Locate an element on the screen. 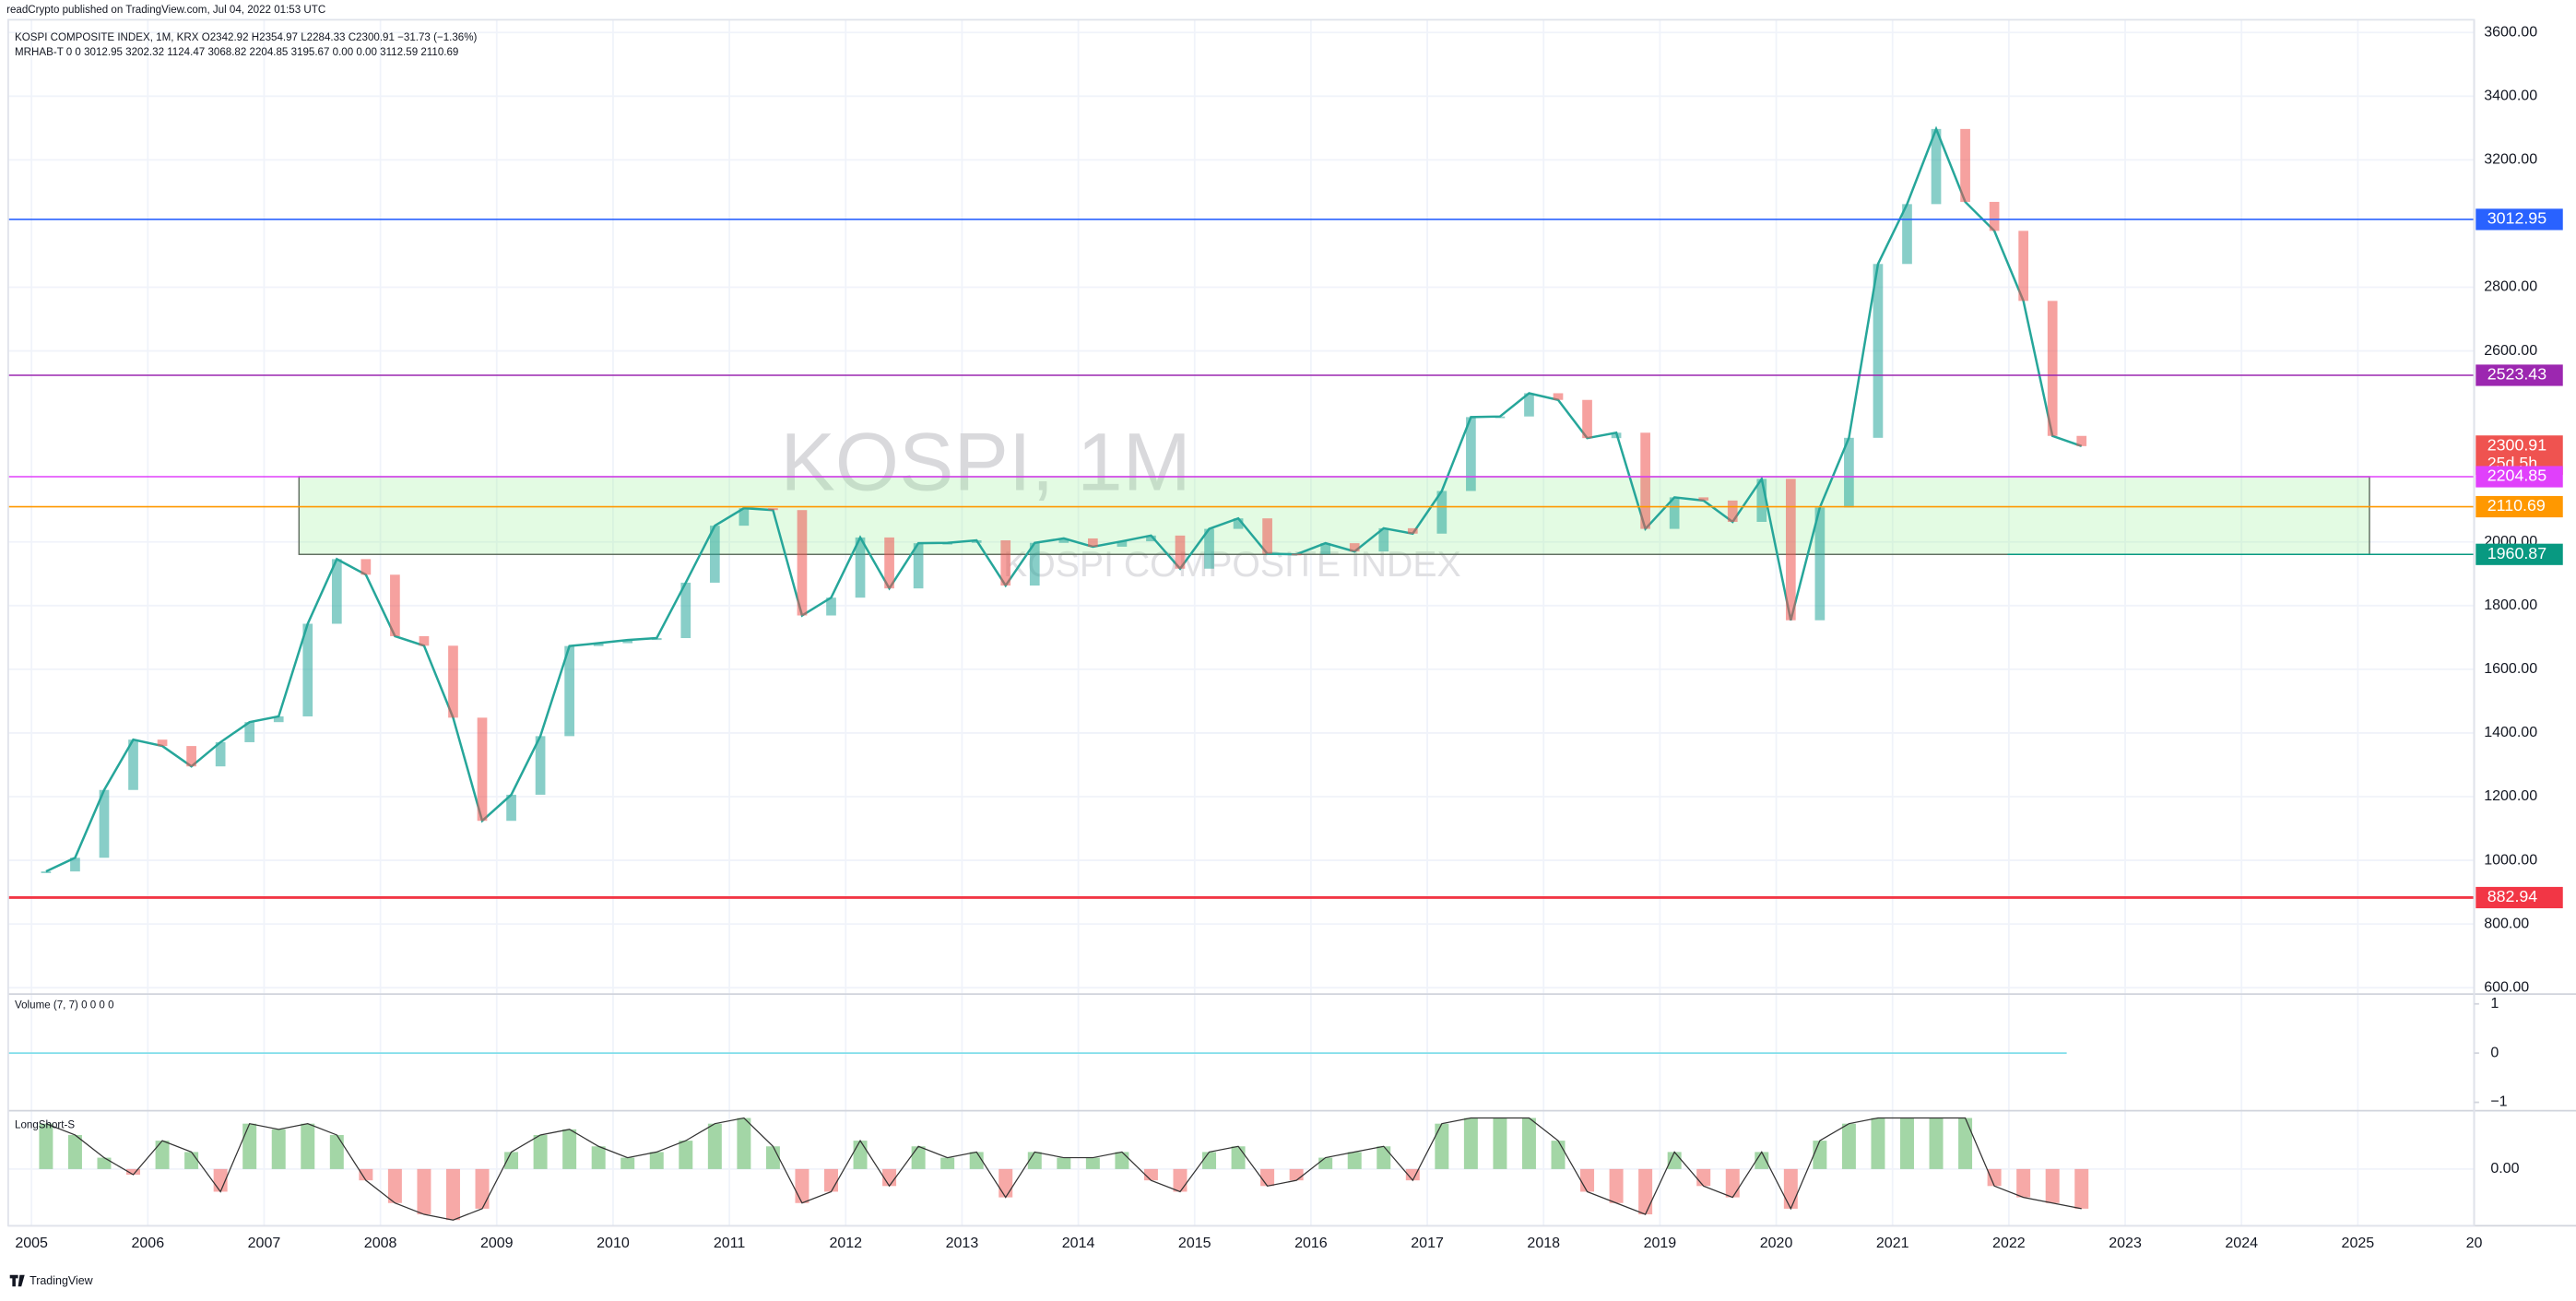 This screenshot has width=2576, height=1301. y-tick-label: 1000.00 is located at coordinates (2510, 859).